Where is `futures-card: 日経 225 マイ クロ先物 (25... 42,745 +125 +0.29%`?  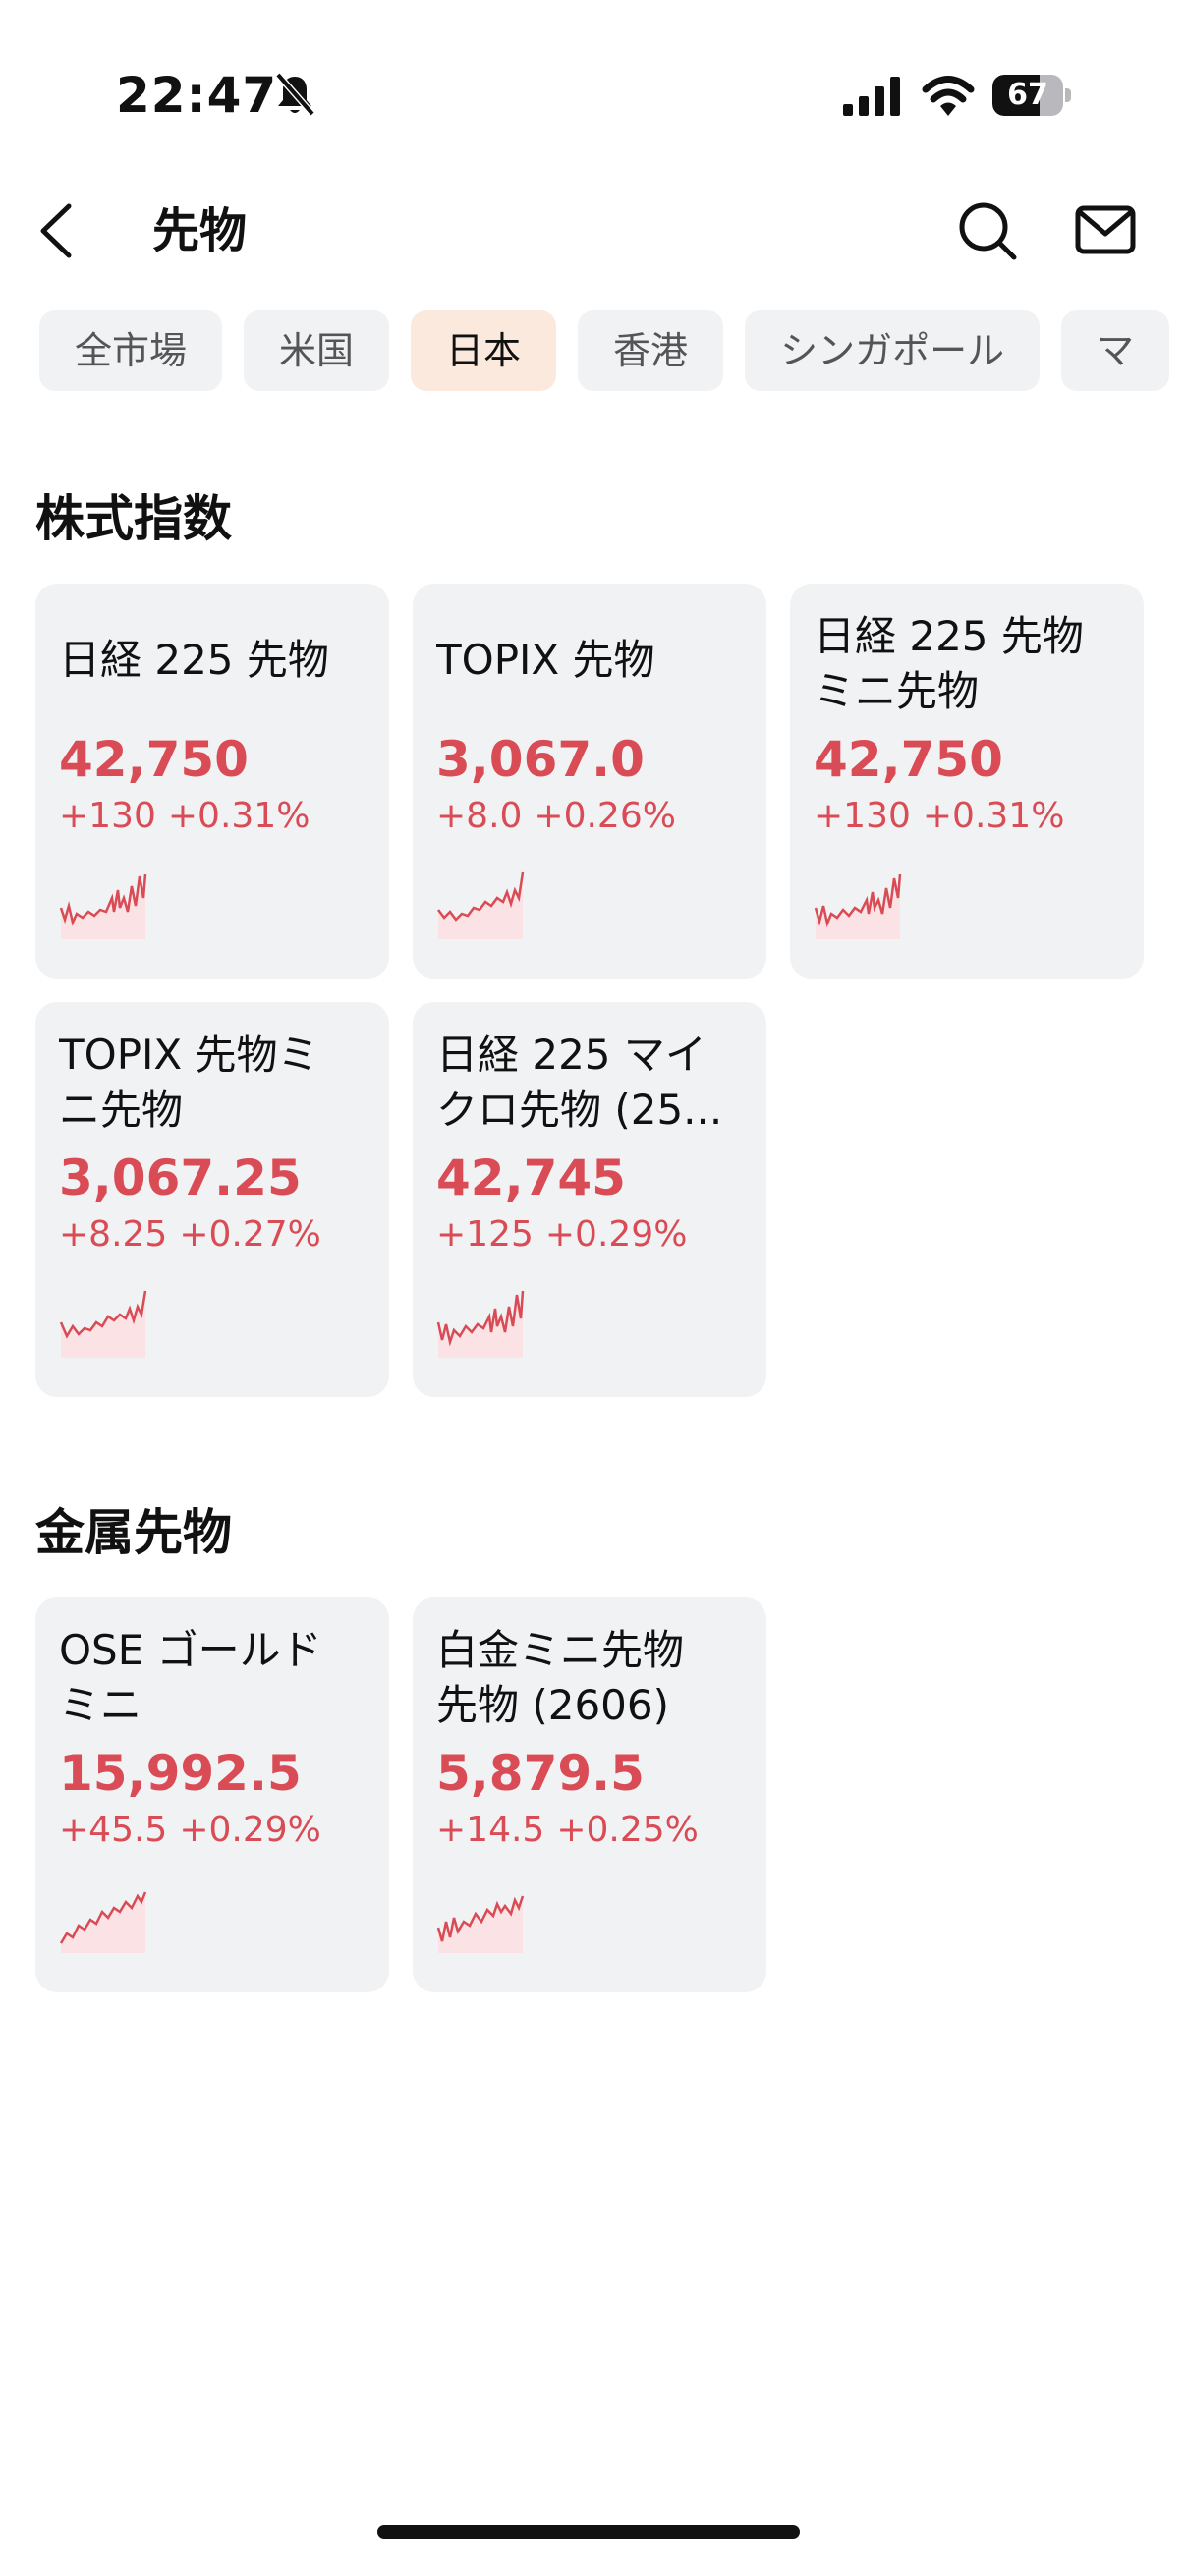
futures-card: 日経 225 マイ クロ先物 (25... 42,745 +125 +0.29% is located at coordinates (590, 1199).